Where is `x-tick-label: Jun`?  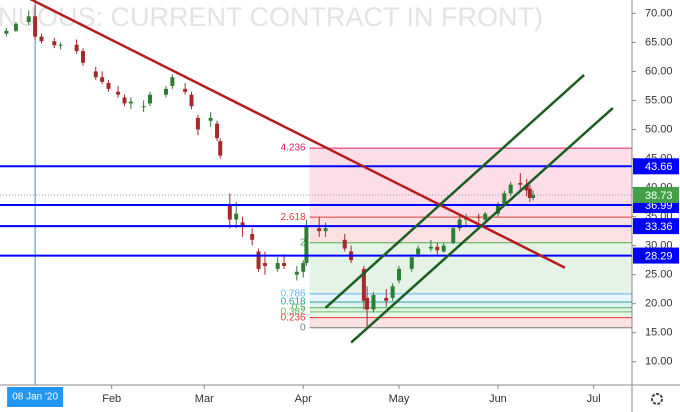
x-tick-label: Jun is located at coordinates (498, 399).